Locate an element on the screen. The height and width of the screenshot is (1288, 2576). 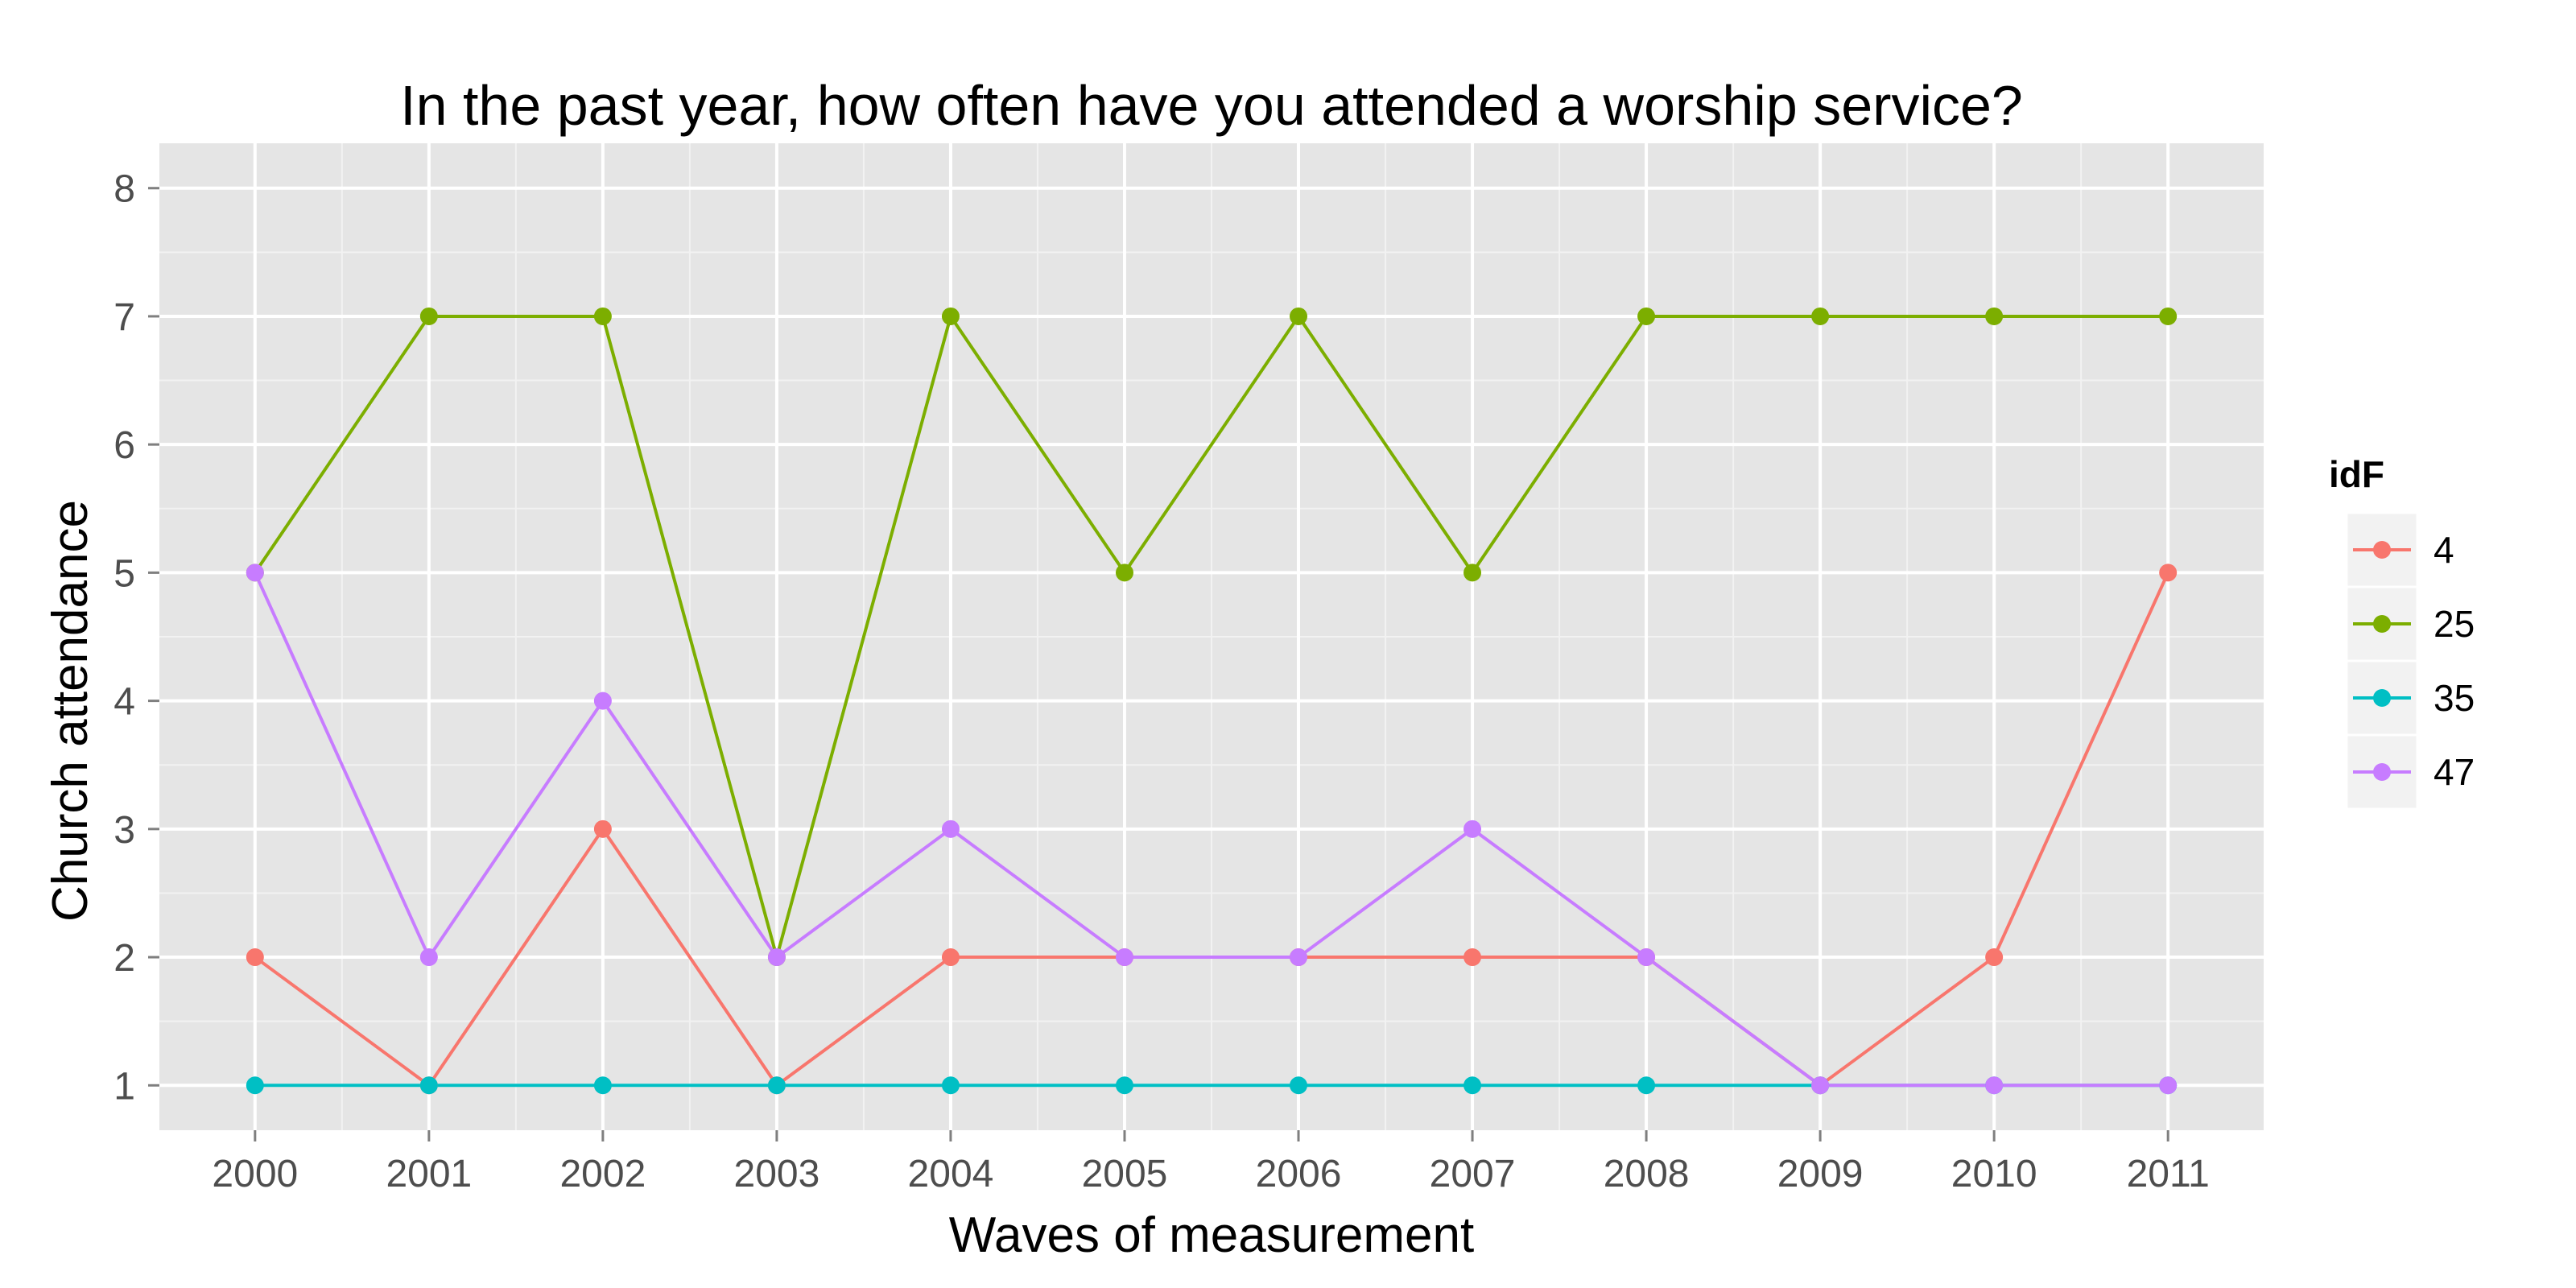
legend-label-47: 47 is located at coordinates (2454, 772).